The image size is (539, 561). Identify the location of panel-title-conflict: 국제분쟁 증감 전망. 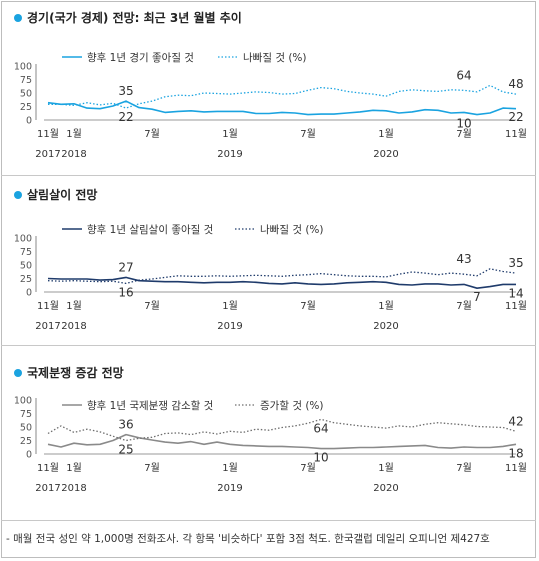
(69, 372).